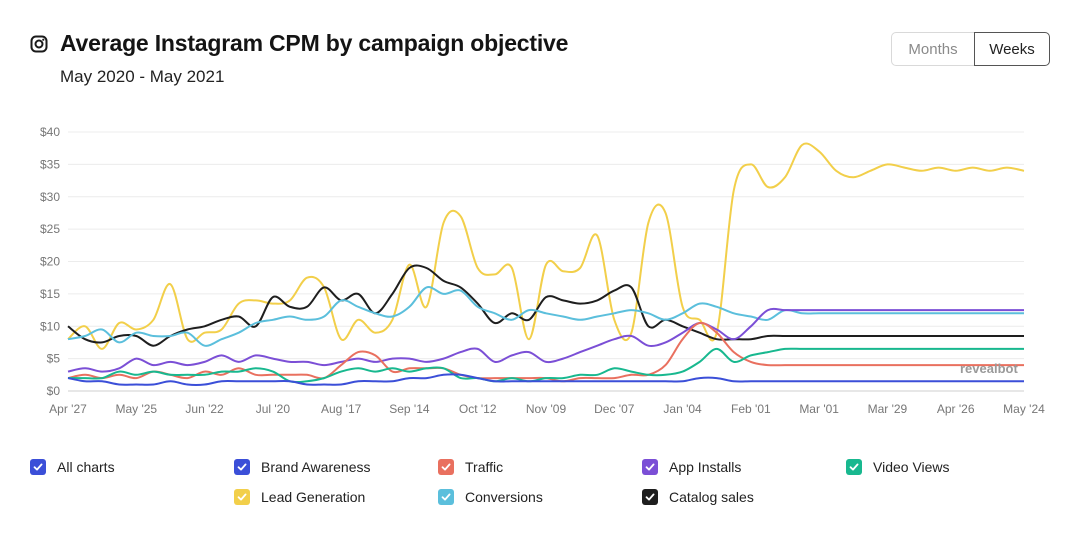  Describe the element at coordinates (932, 49) in the screenshot. I see `months-button: Months` at that location.